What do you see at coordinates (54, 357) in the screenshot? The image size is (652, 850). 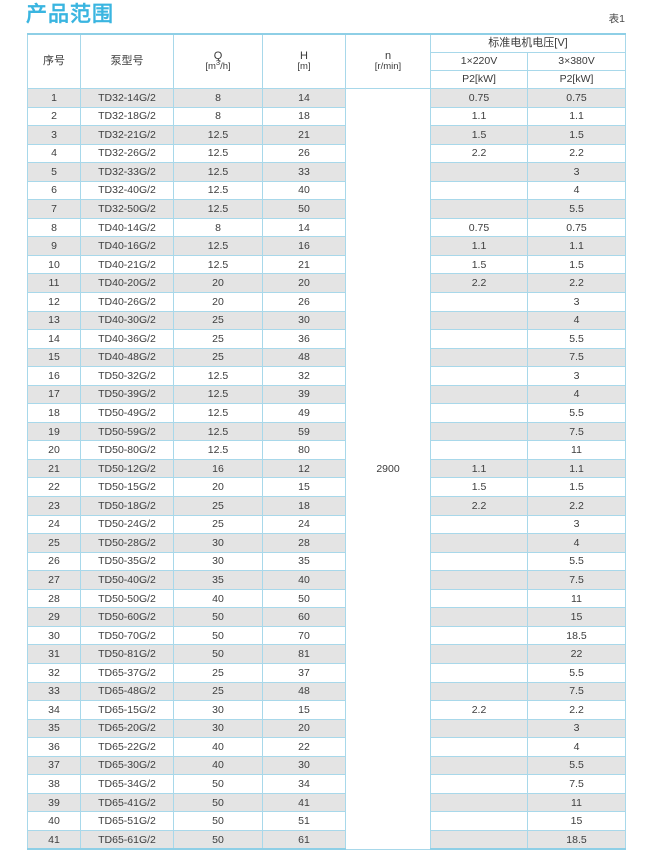 I see `cell-no: 15` at bounding box center [54, 357].